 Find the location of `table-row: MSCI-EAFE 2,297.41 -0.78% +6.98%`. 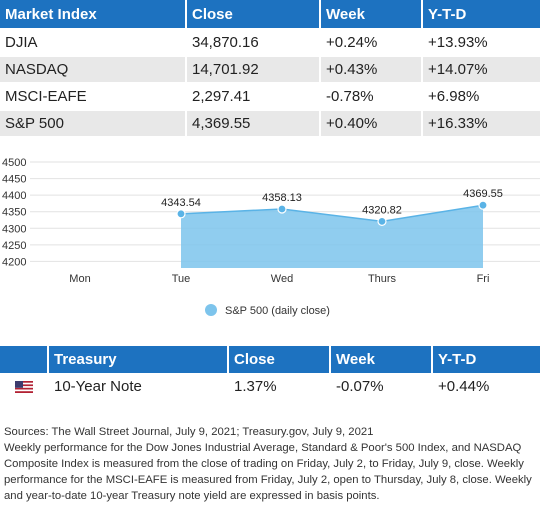

table-row: MSCI-EAFE 2,297.41 -0.78% +6.98% is located at coordinates (270, 96).